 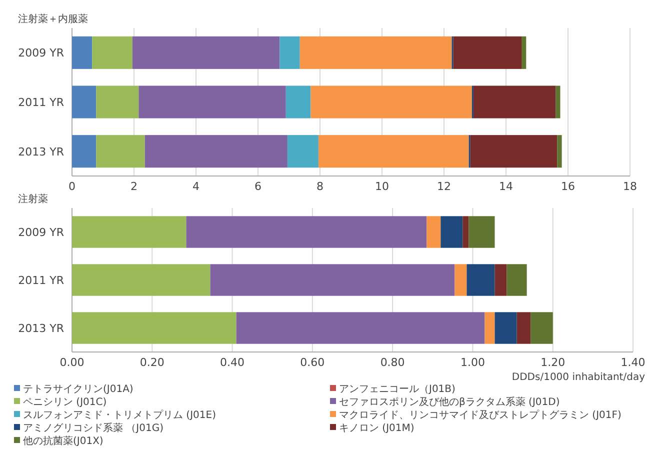 What do you see at coordinates (630, 186) in the screenshot?
I see `x-tick-label: 18` at bounding box center [630, 186].